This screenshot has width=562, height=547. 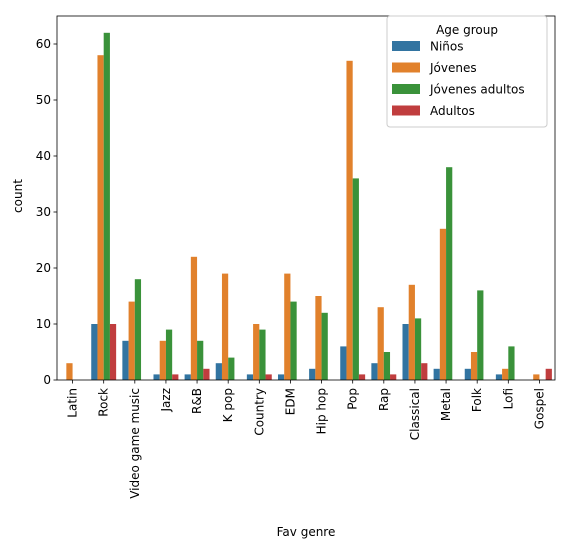 What do you see at coordinates (104, 402) in the screenshot?
I see `x-tick-label: Rock` at bounding box center [104, 402].